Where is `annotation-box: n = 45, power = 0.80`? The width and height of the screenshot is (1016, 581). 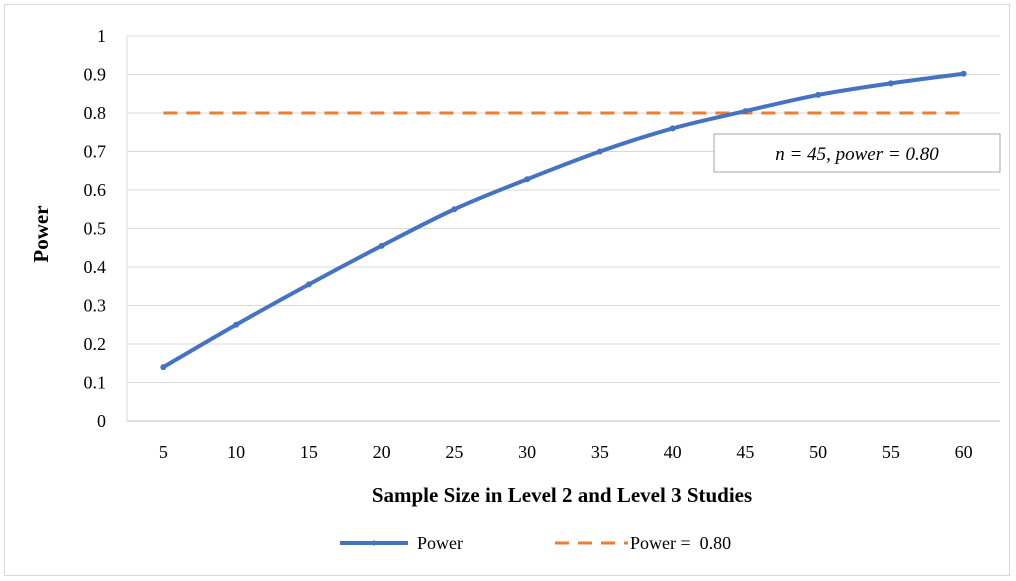
annotation-box: n = 45, power = 0.80 is located at coordinates (857, 153).